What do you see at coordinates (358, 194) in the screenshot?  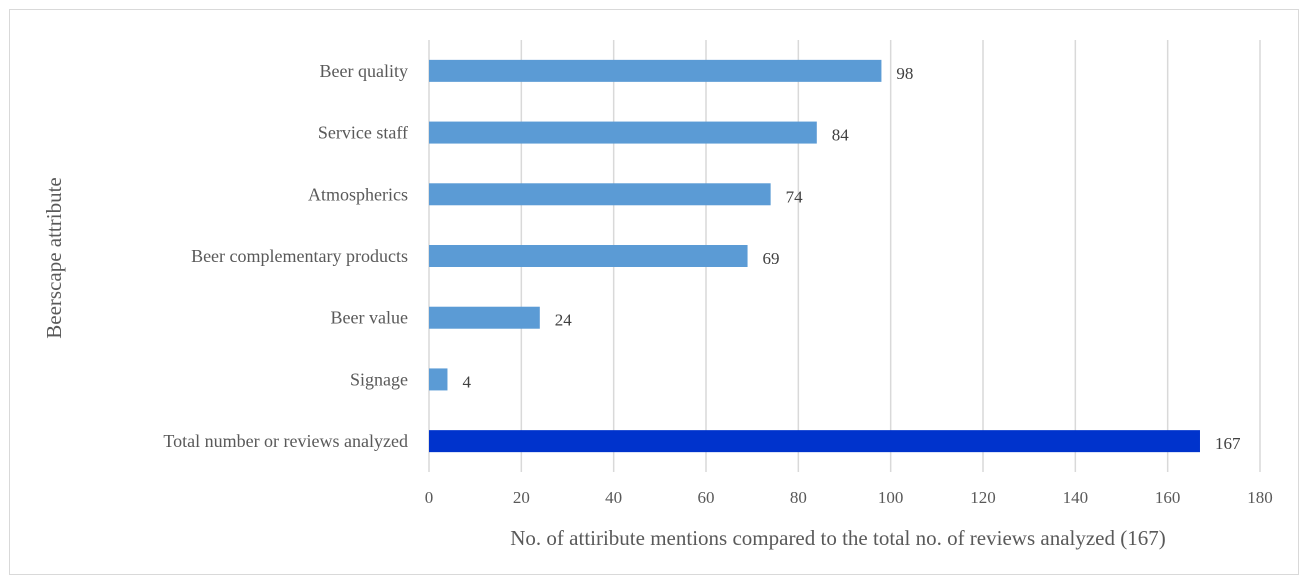 I see `category-label: Atmospherics` at bounding box center [358, 194].